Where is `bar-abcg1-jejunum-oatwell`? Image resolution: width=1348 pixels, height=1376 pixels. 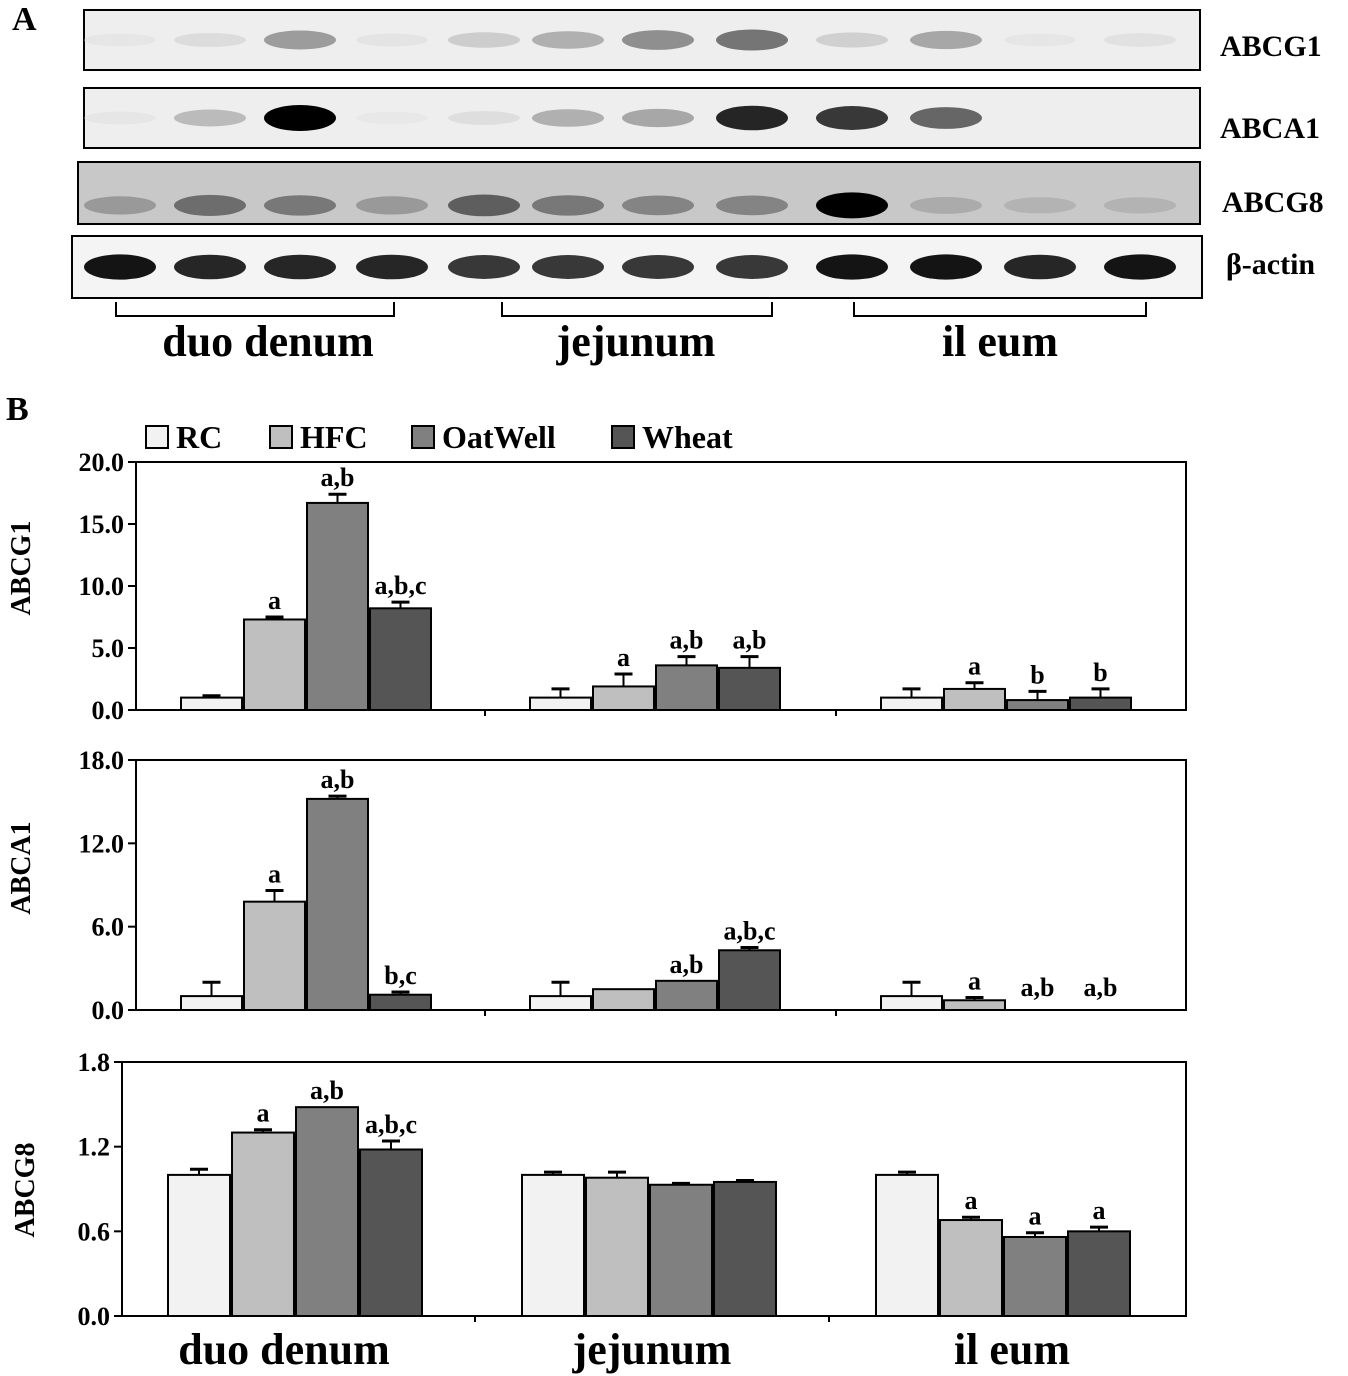
bar-abcg1-jejunum-oatwell is located at coordinates (686, 687).